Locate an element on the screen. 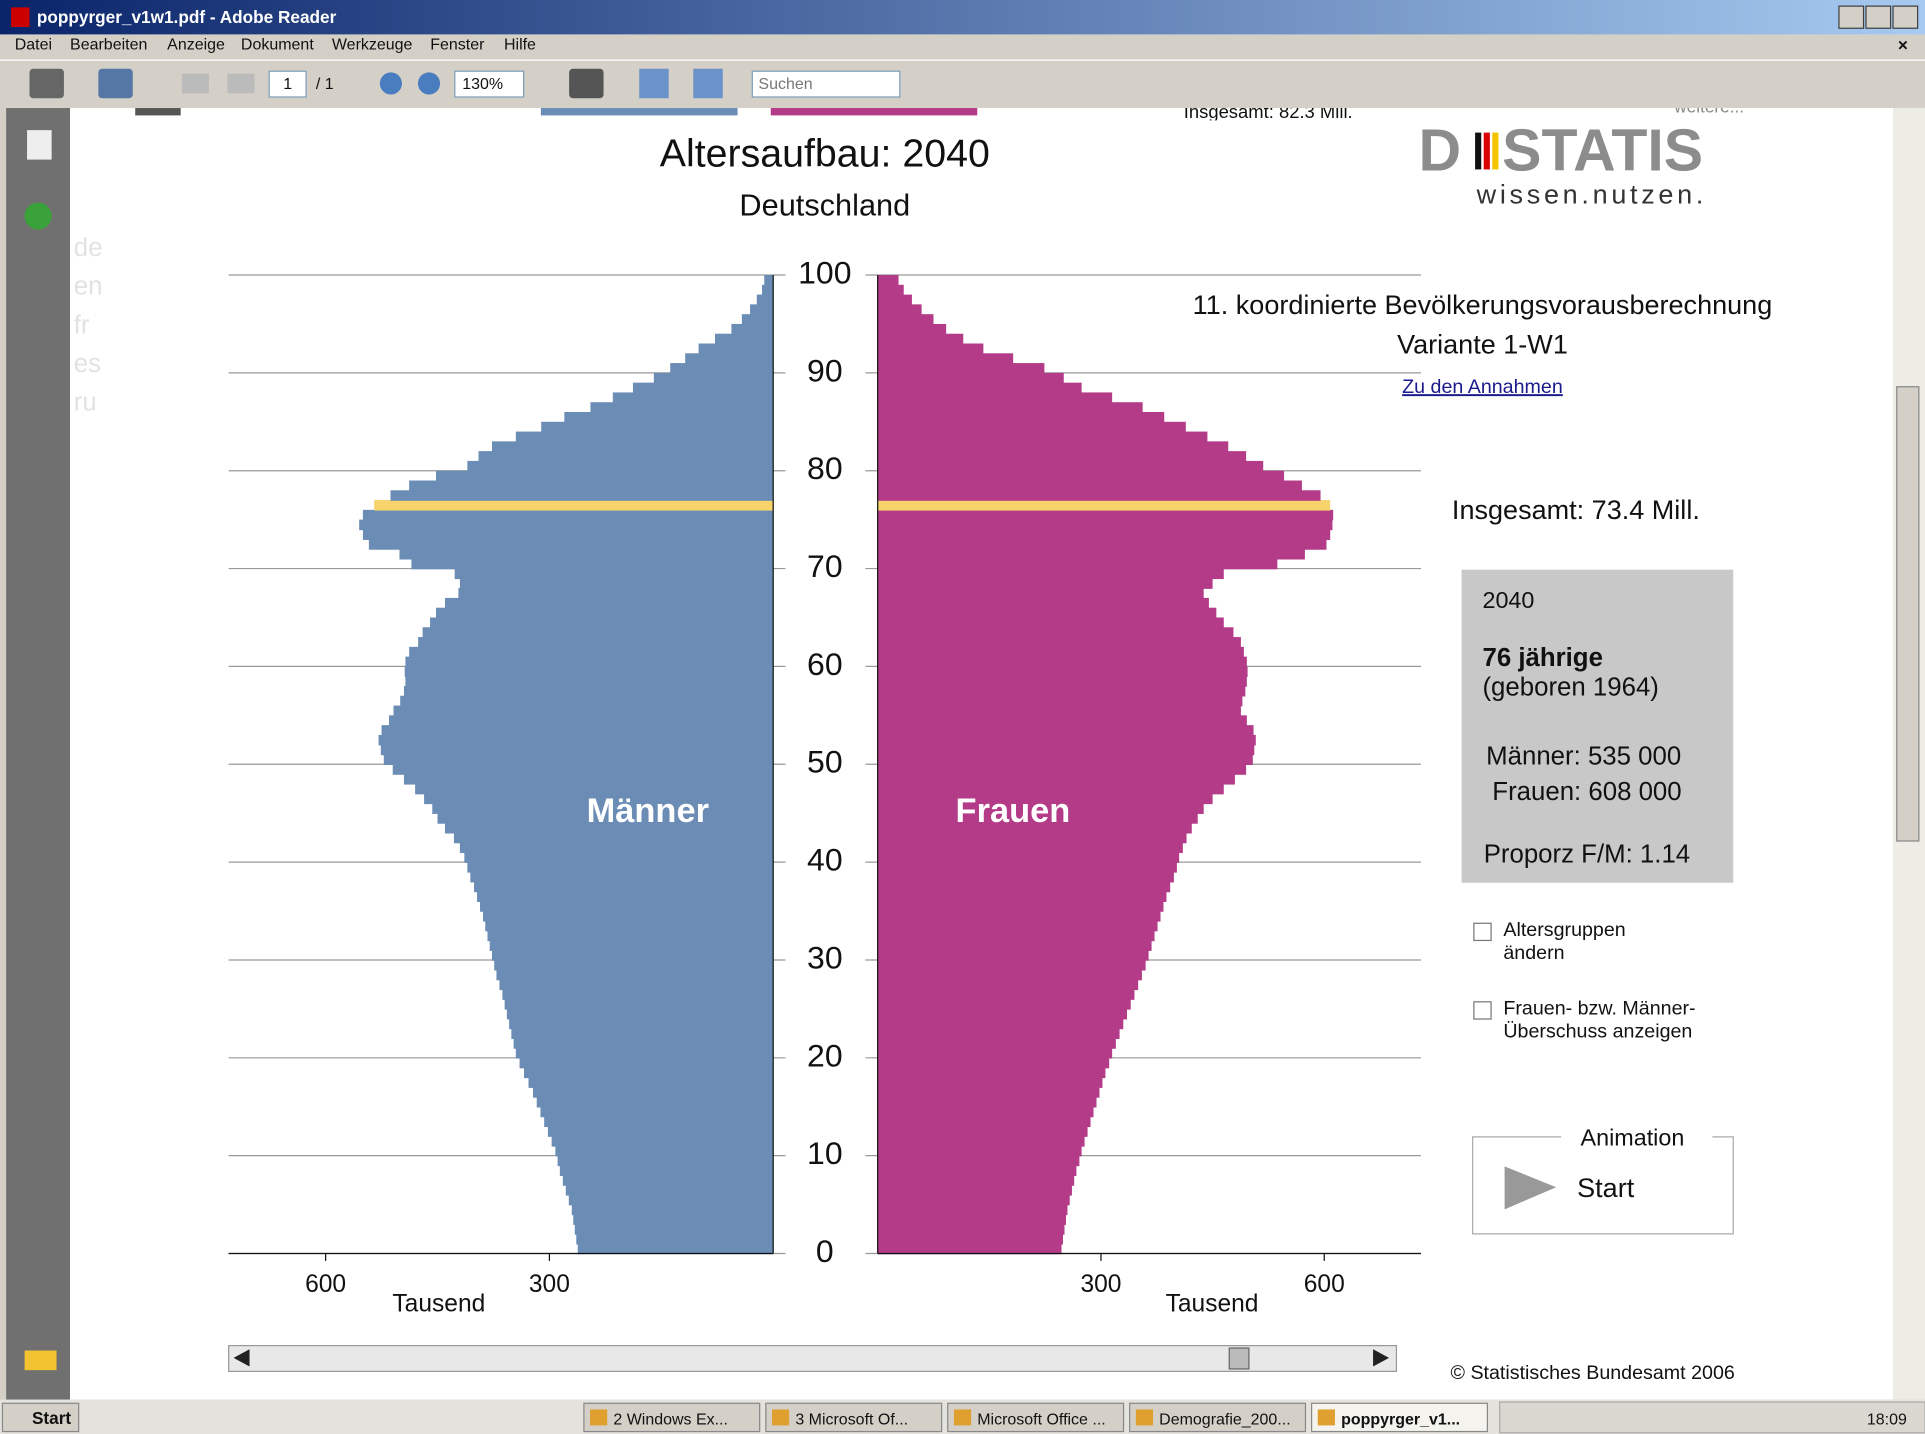  start-label: Start is located at coordinates (1606, 1188).